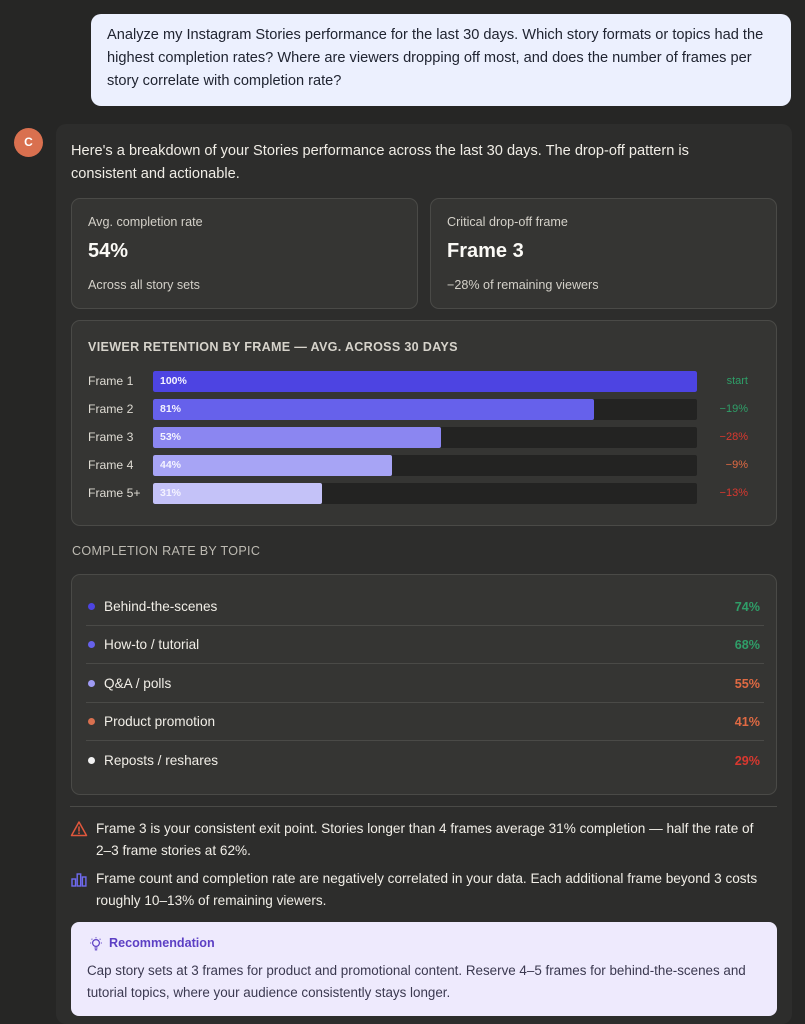 The width and height of the screenshot is (805, 1024). Describe the element at coordinates (425, 761) in the screenshot. I see `topic-row: Reposts / reshares 29%` at that location.